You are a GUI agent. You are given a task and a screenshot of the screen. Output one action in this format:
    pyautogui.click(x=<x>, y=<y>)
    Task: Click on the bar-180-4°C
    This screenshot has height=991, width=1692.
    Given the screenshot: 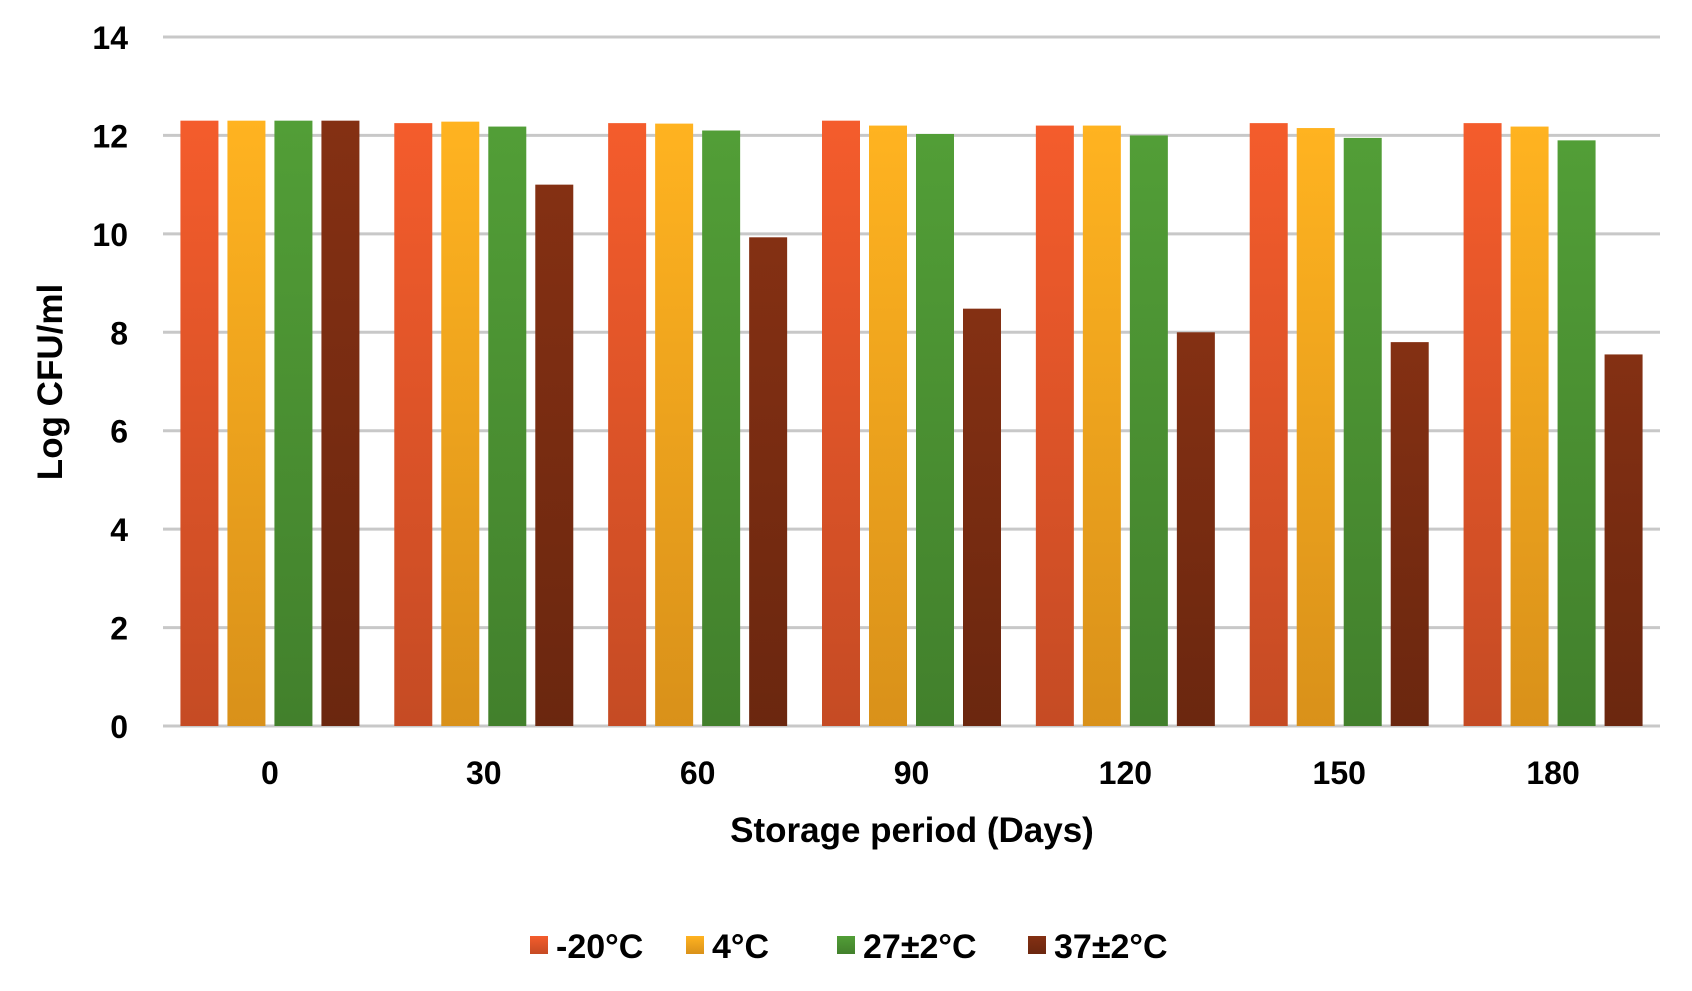 What is the action you would take?
    pyautogui.click(x=1529, y=426)
    